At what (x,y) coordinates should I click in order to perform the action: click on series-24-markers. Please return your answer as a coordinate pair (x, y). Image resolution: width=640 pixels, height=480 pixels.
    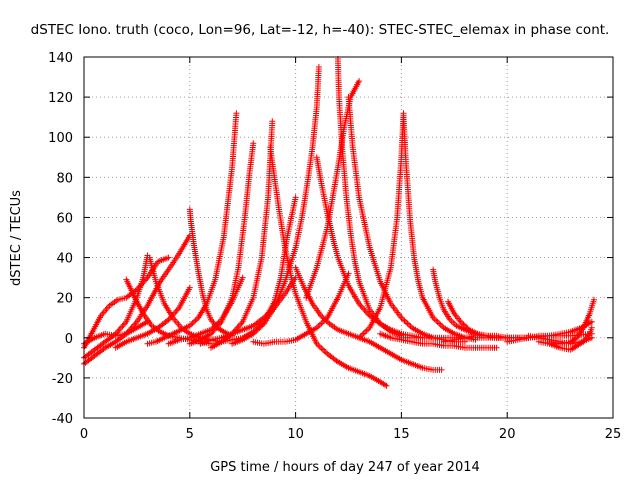
    Looking at the image, I should click on (439, 228).